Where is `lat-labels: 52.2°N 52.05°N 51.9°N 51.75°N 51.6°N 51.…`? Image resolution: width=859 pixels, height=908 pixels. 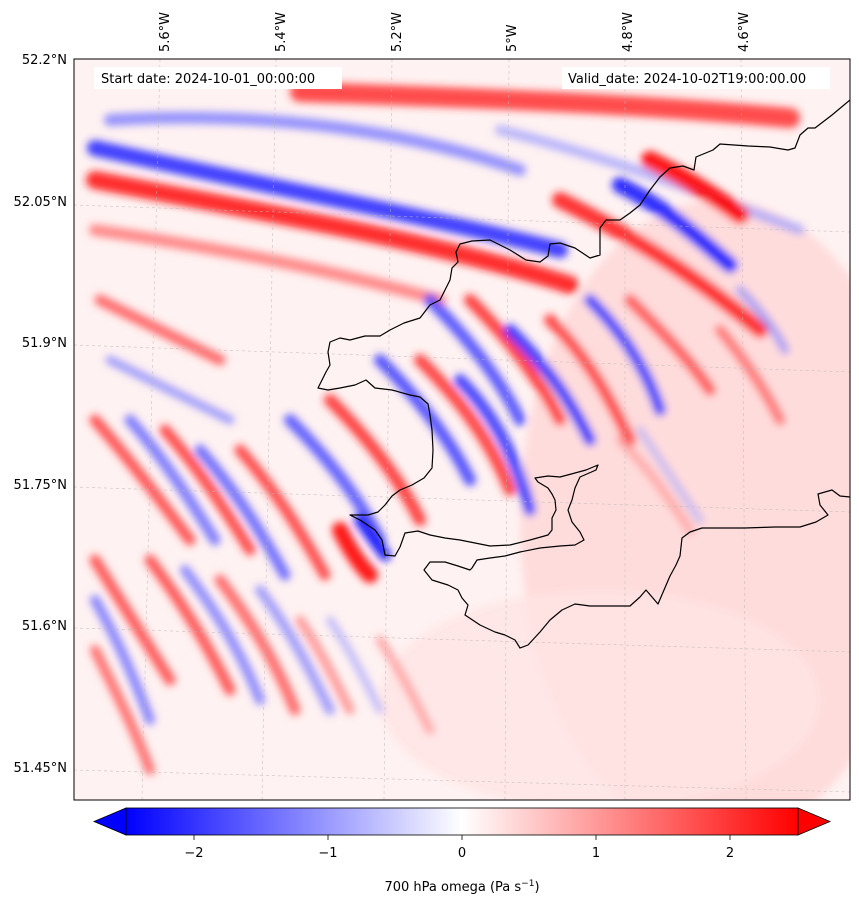 lat-labels: 52.2°N 52.05°N 51.9°N 51.75°N 51.6°N 51.… is located at coordinates (40, 414).